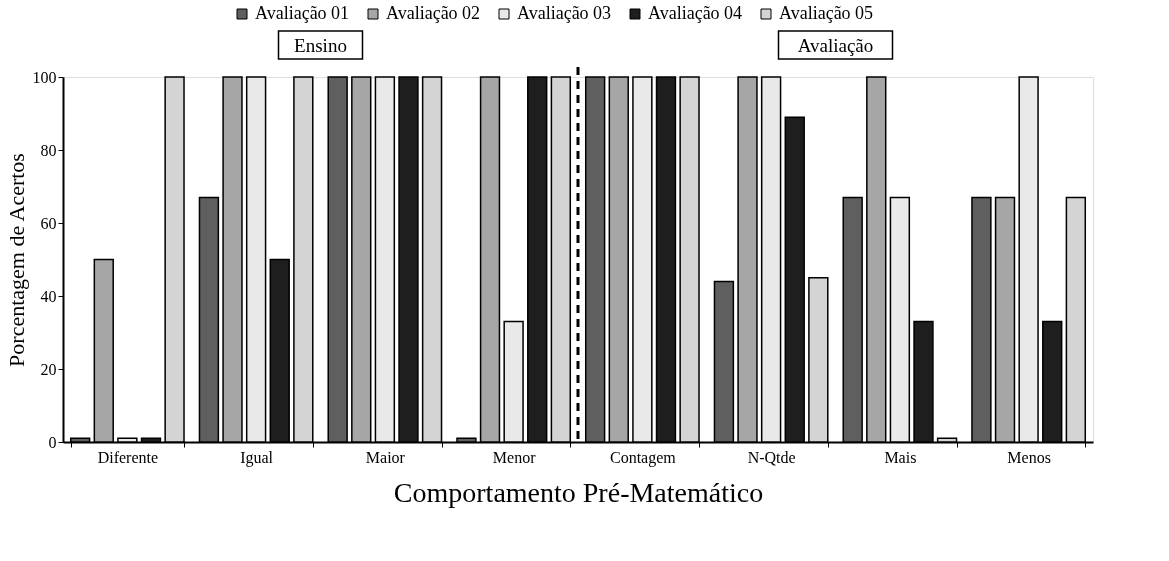  What do you see at coordinates (695, 13) in the screenshot?
I see `legend-label: Avaliação 04` at bounding box center [695, 13].